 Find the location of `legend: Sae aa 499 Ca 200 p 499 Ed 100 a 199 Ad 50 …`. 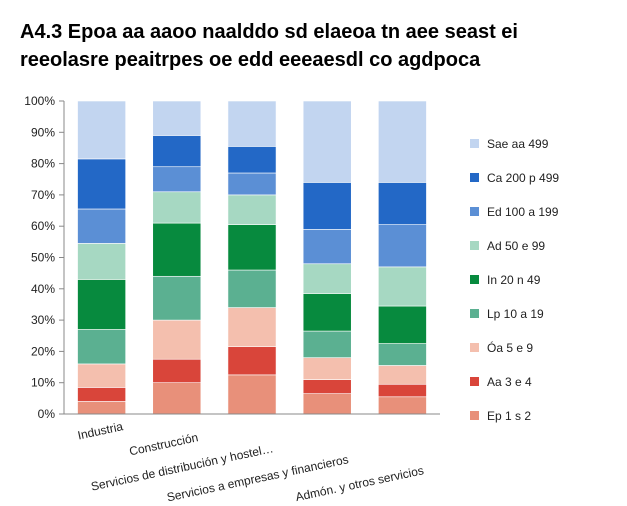

legend: Sae aa 499 Ca 200 p 499 Ed 100 a 199 Ad 50 … is located at coordinates (514, 280).